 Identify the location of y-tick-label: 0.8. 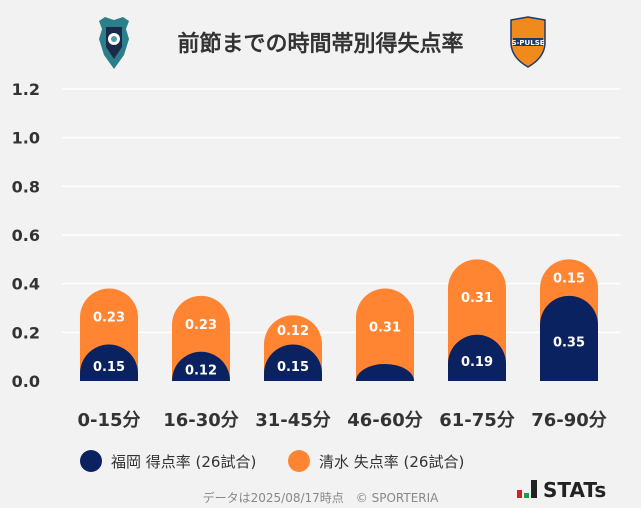
(26, 186).